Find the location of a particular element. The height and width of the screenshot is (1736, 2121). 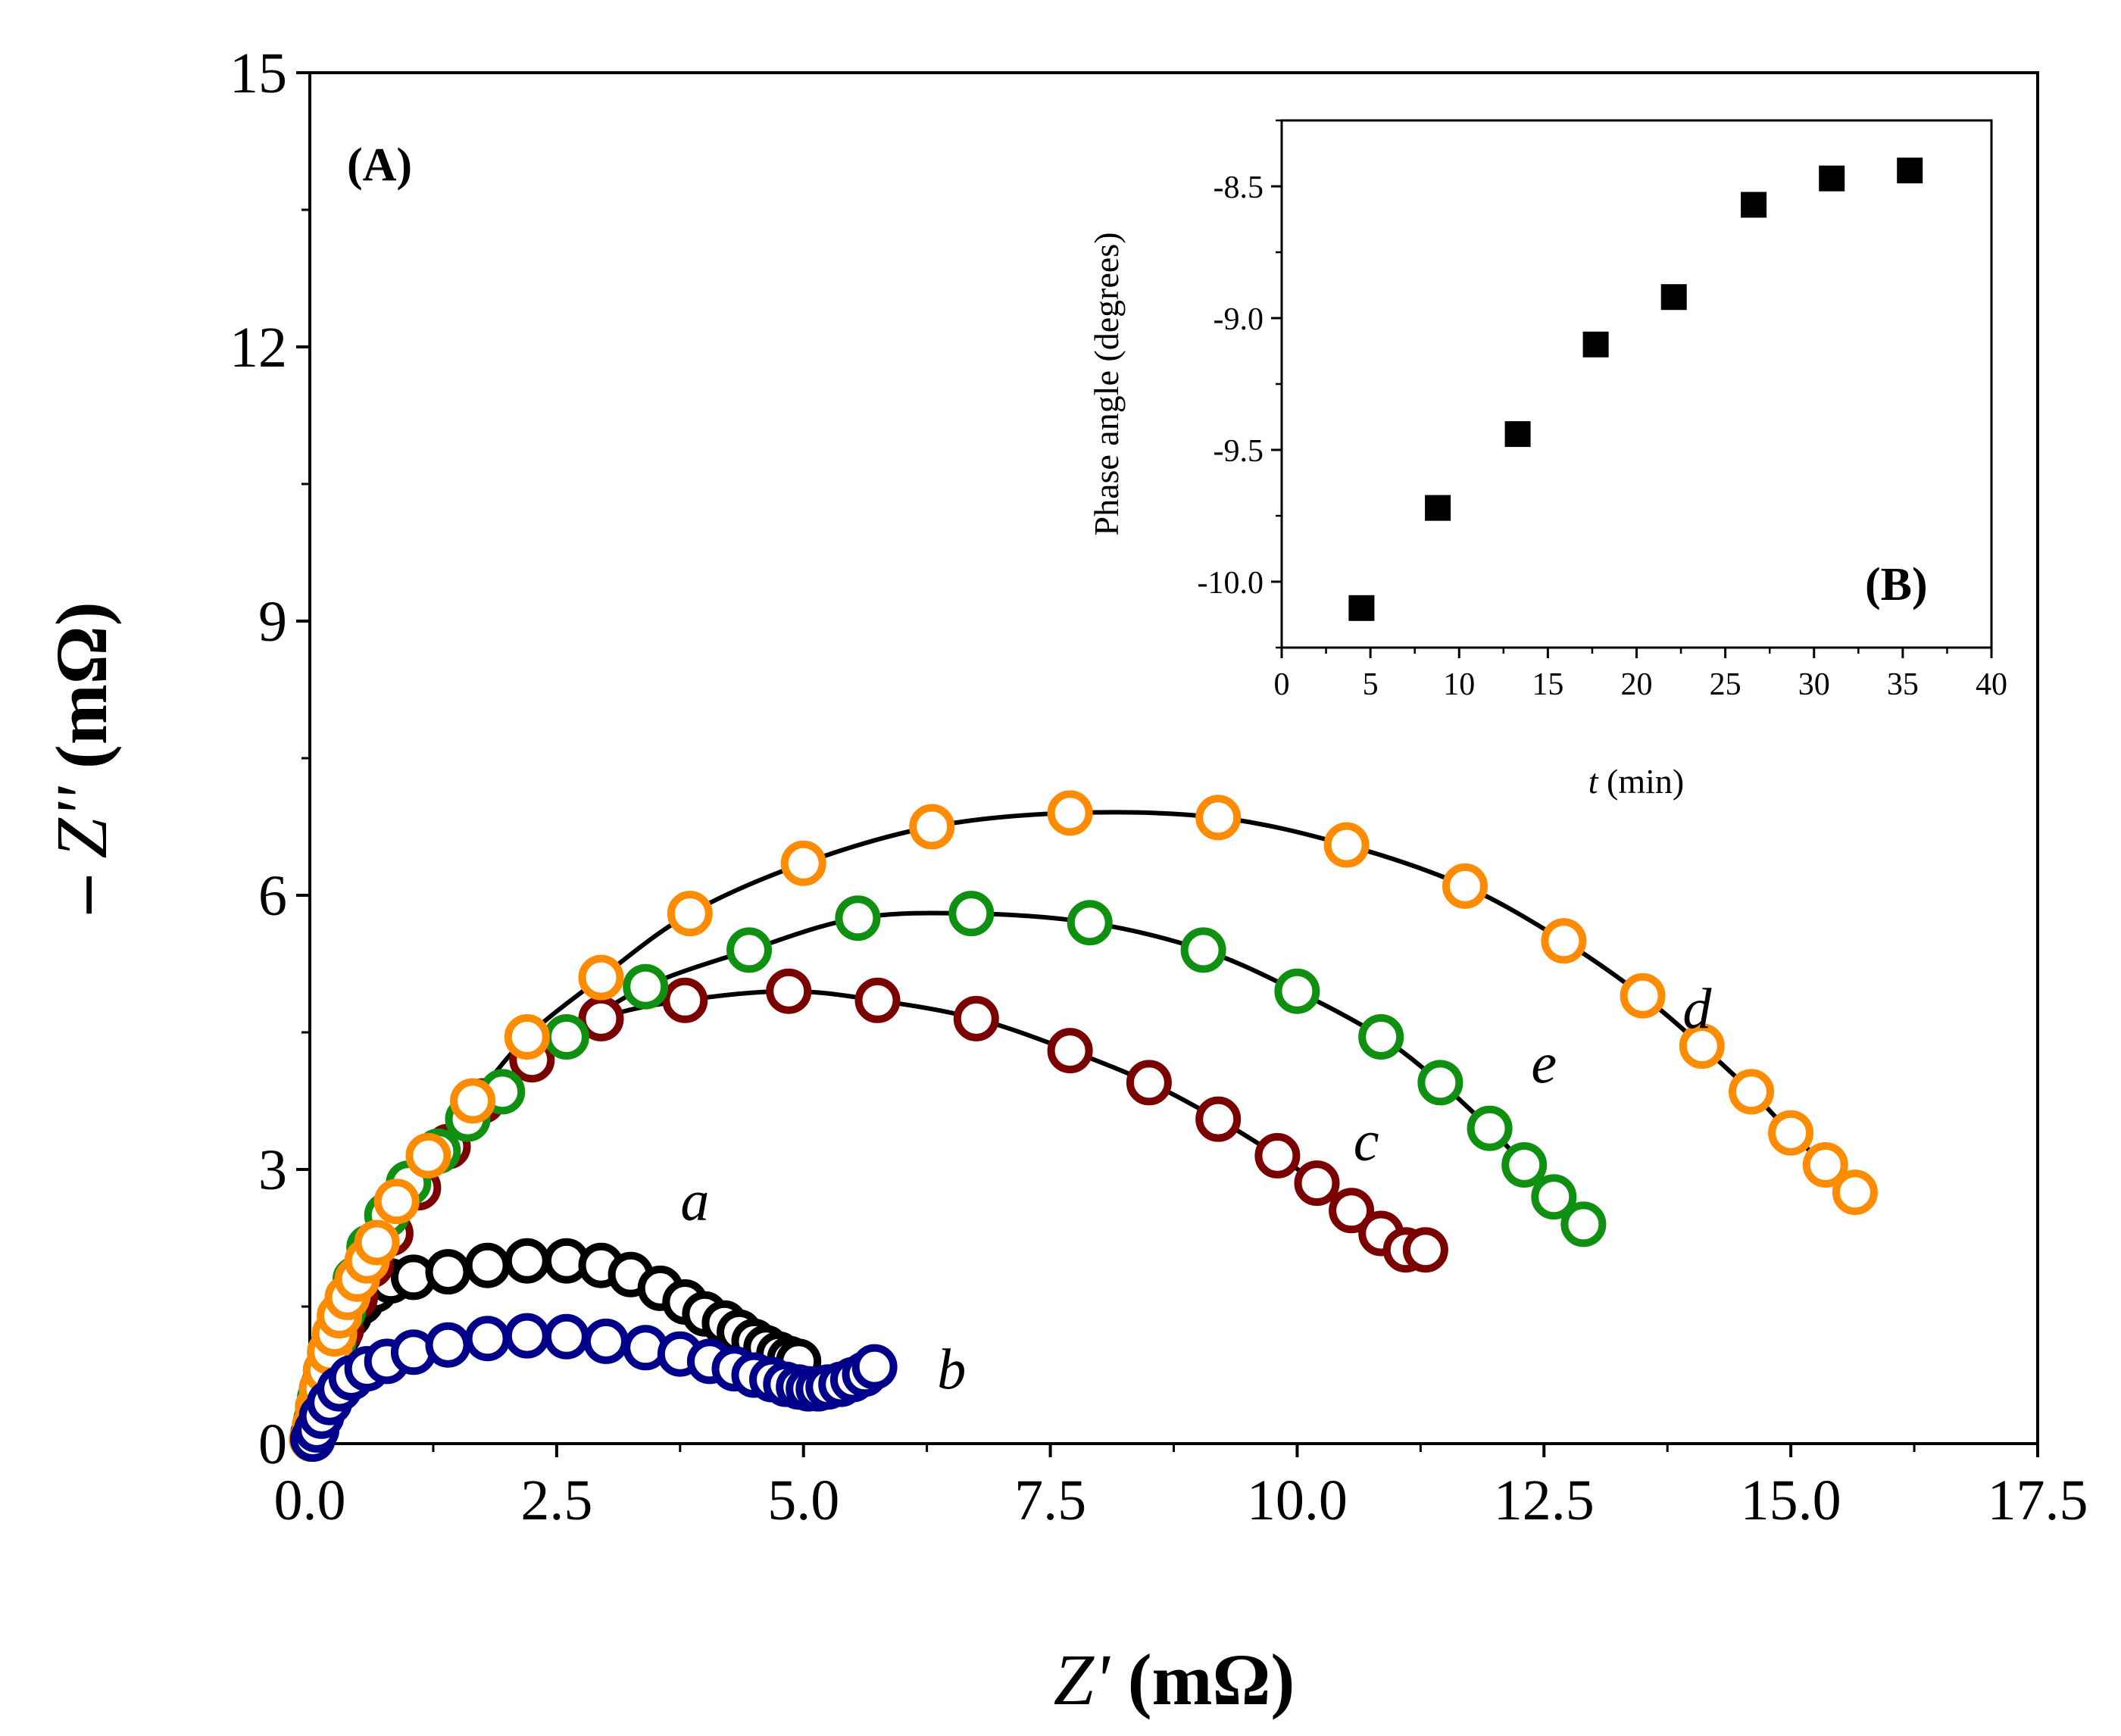

y-axis-unit: (mΩ) is located at coordinates (81, 694).